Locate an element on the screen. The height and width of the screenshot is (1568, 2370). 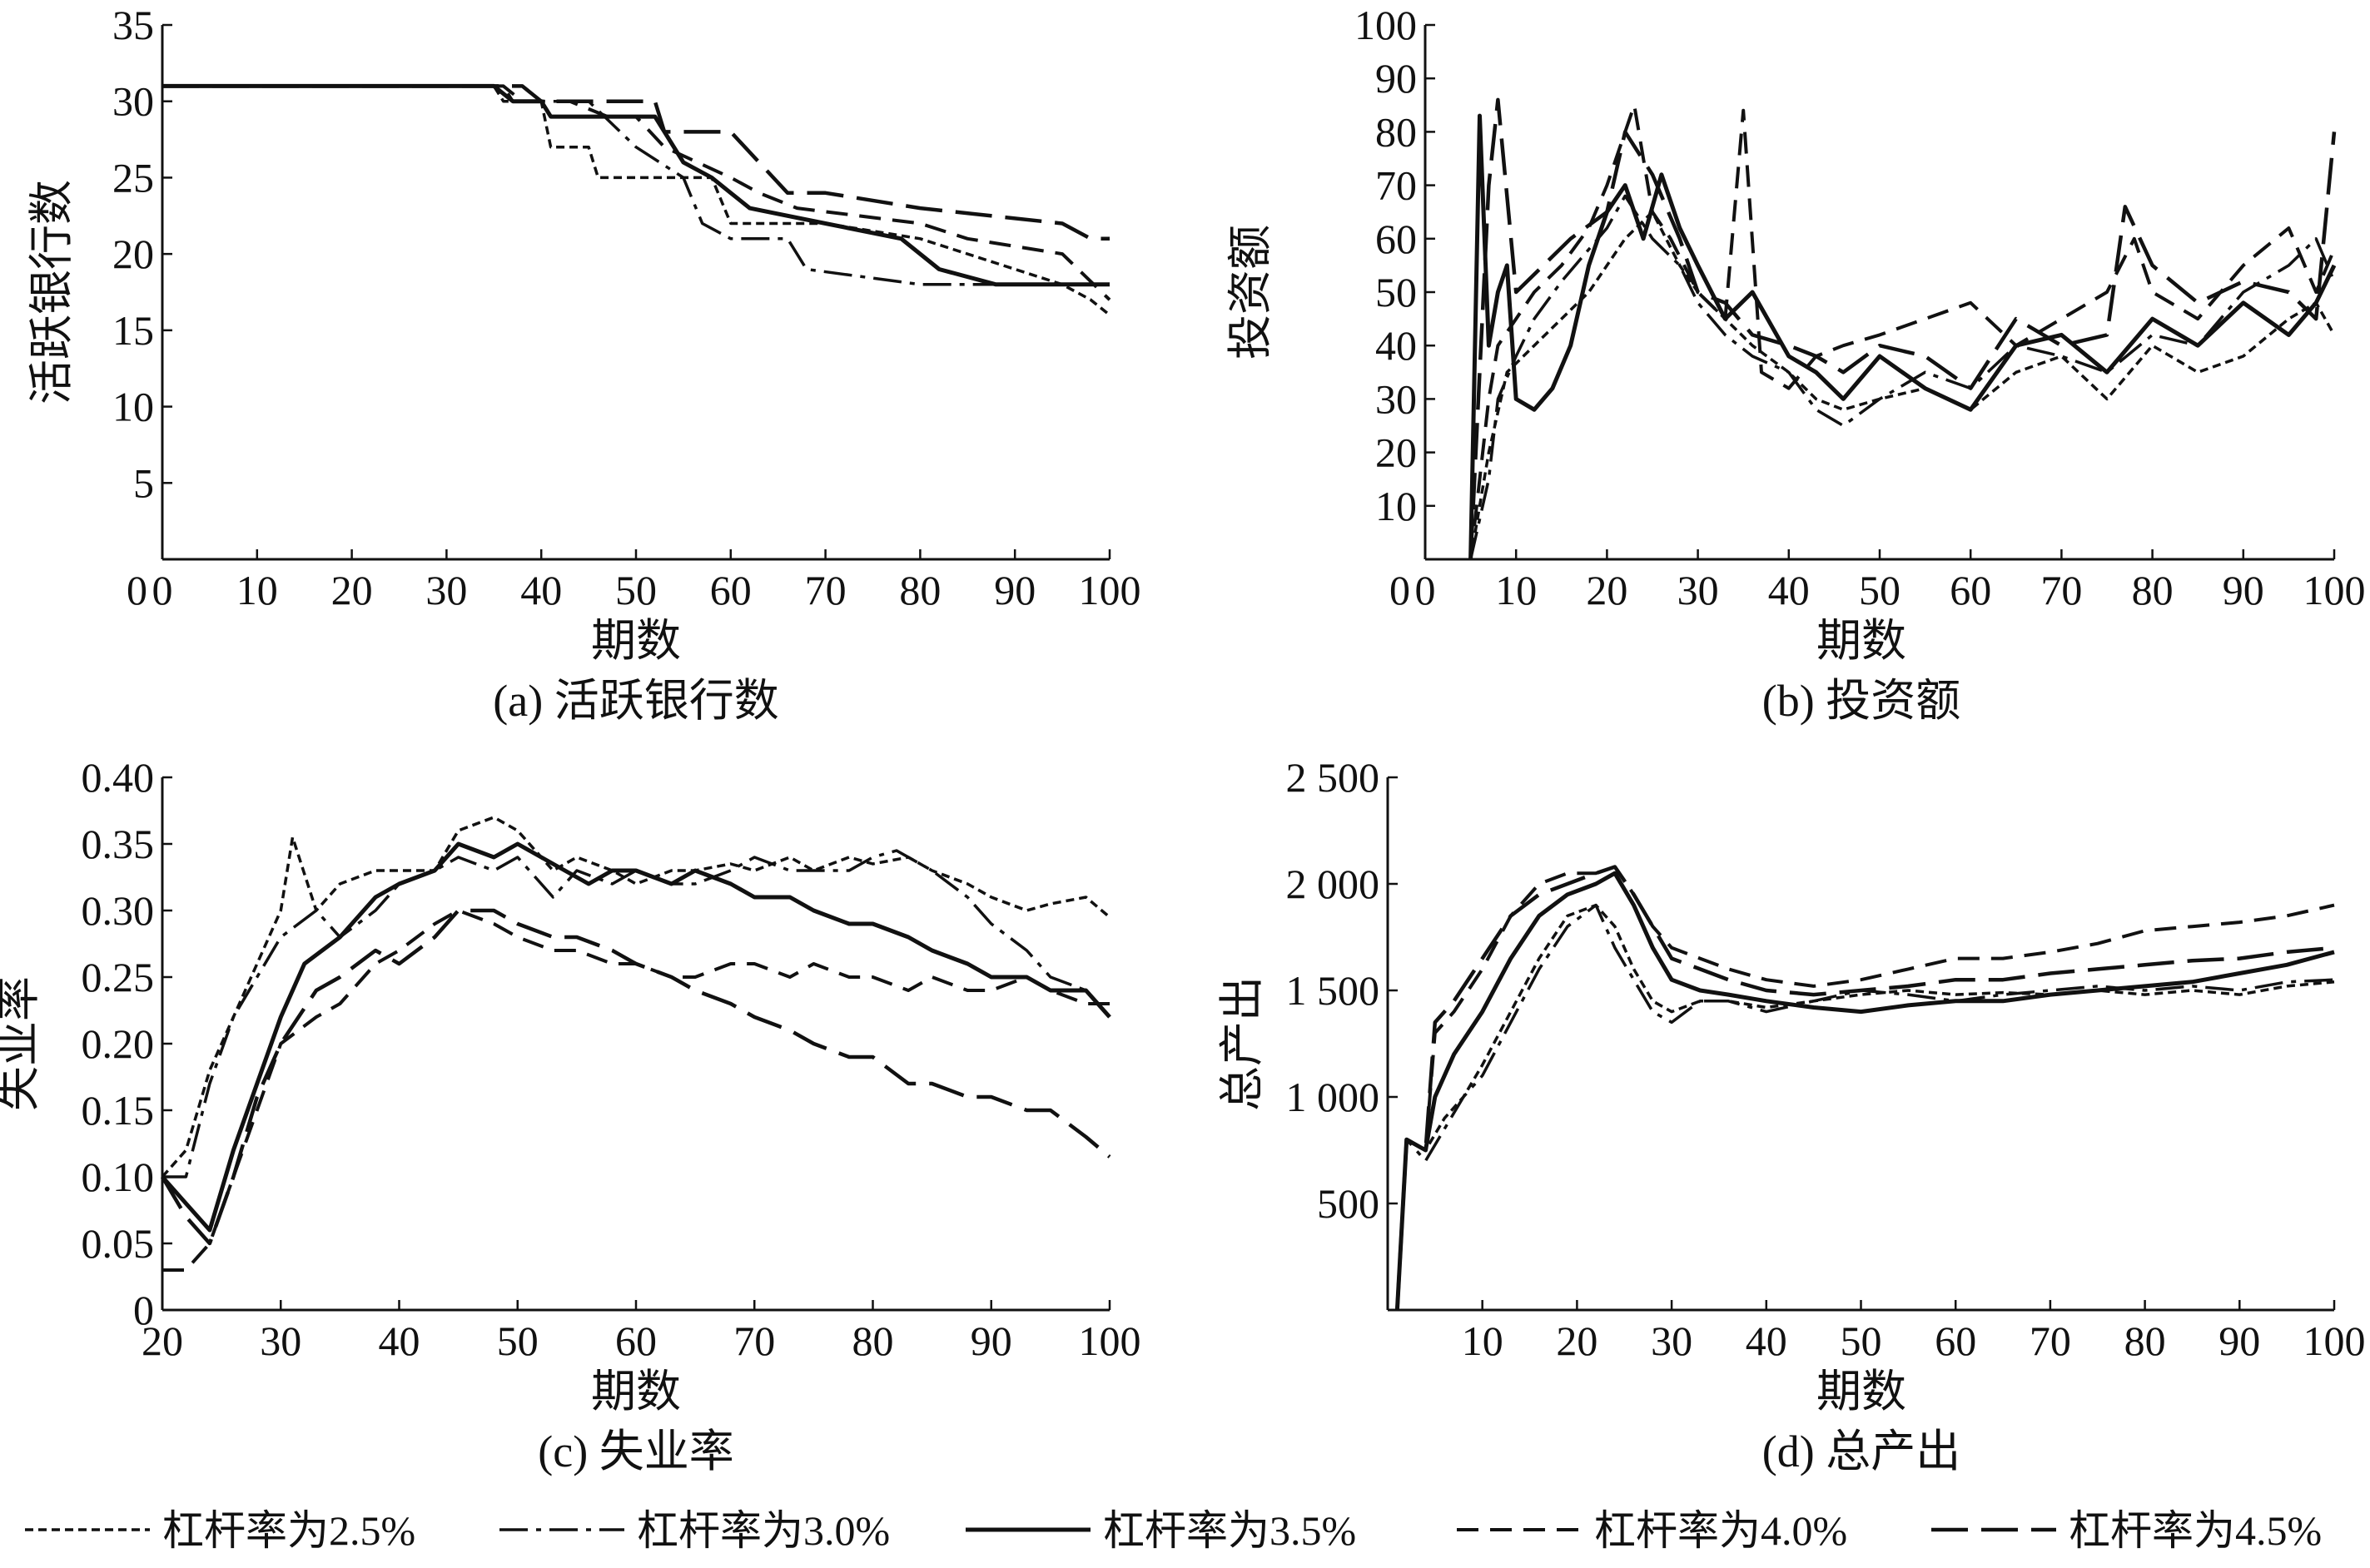
panel-caption: (b) 投资额 is located at coordinates (1861, 701).